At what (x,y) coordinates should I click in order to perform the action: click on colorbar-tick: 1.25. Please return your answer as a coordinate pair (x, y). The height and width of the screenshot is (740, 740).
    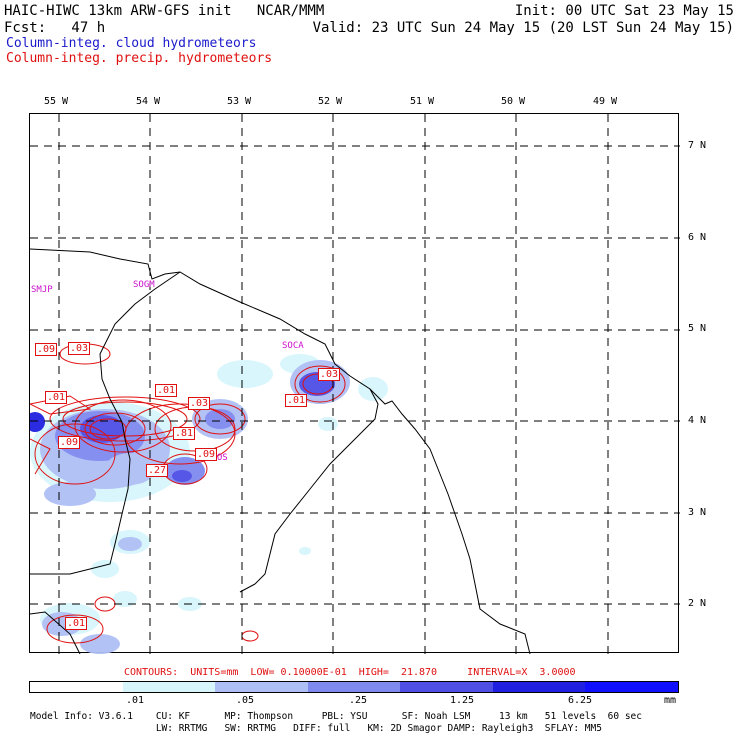
    Looking at the image, I should click on (462, 700).